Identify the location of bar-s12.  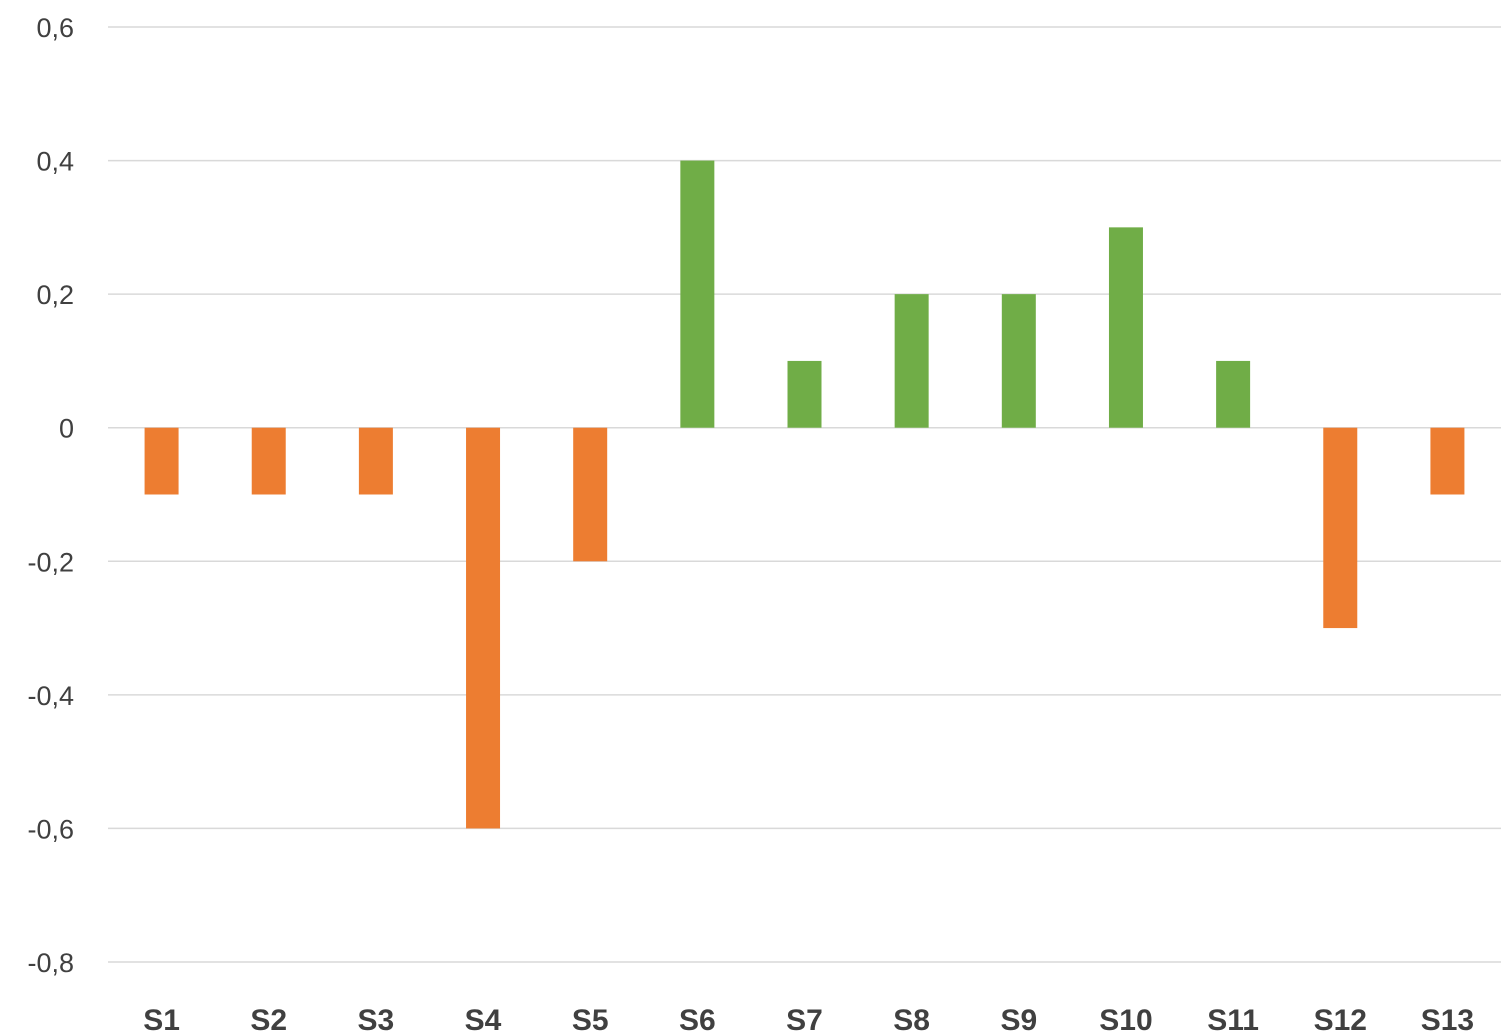
(1340, 528).